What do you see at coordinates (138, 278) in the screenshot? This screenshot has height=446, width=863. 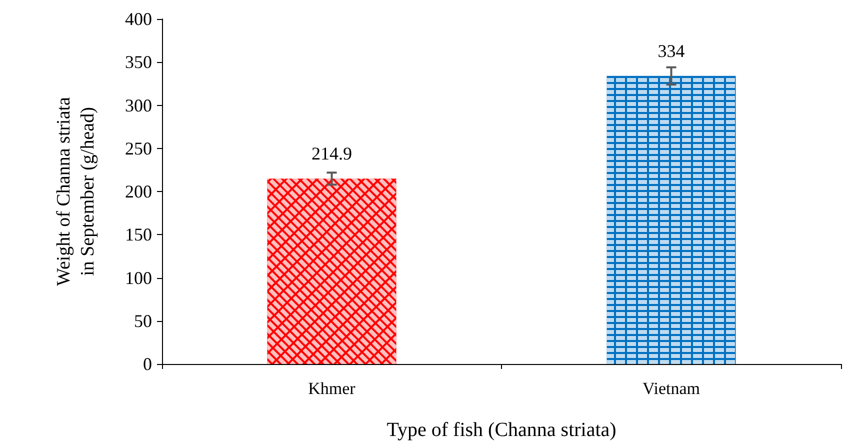 I see `y-tick-label: 100` at bounding box center [138, 278].